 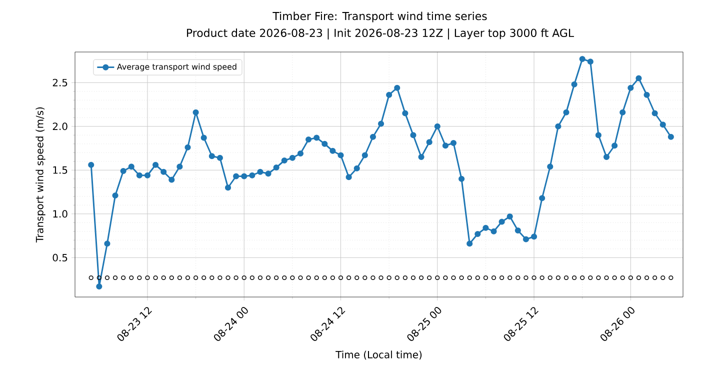 What do you see at coordinates (379, 355) in the screenshot?
I see `x-axis-title: Time (Local time)` at bounding box center [379, 355].